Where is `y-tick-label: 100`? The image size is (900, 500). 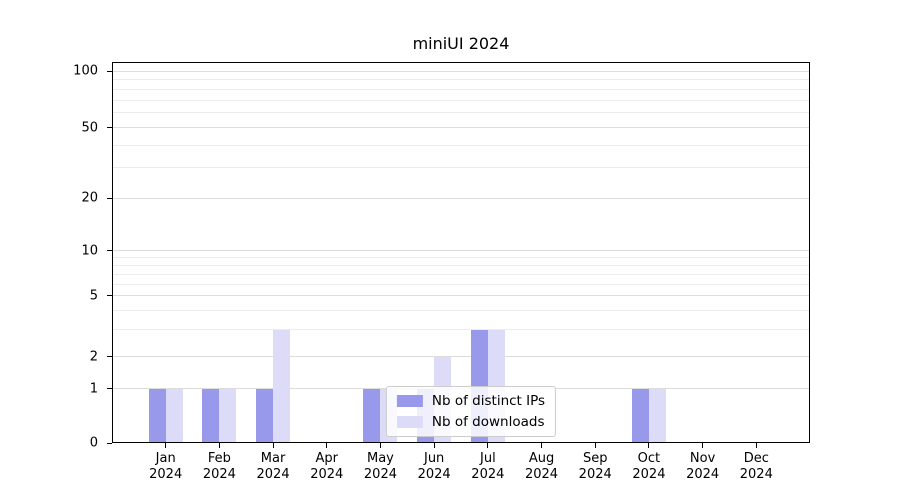 y-tick-label: 100 is located at coordinates (85, 71).